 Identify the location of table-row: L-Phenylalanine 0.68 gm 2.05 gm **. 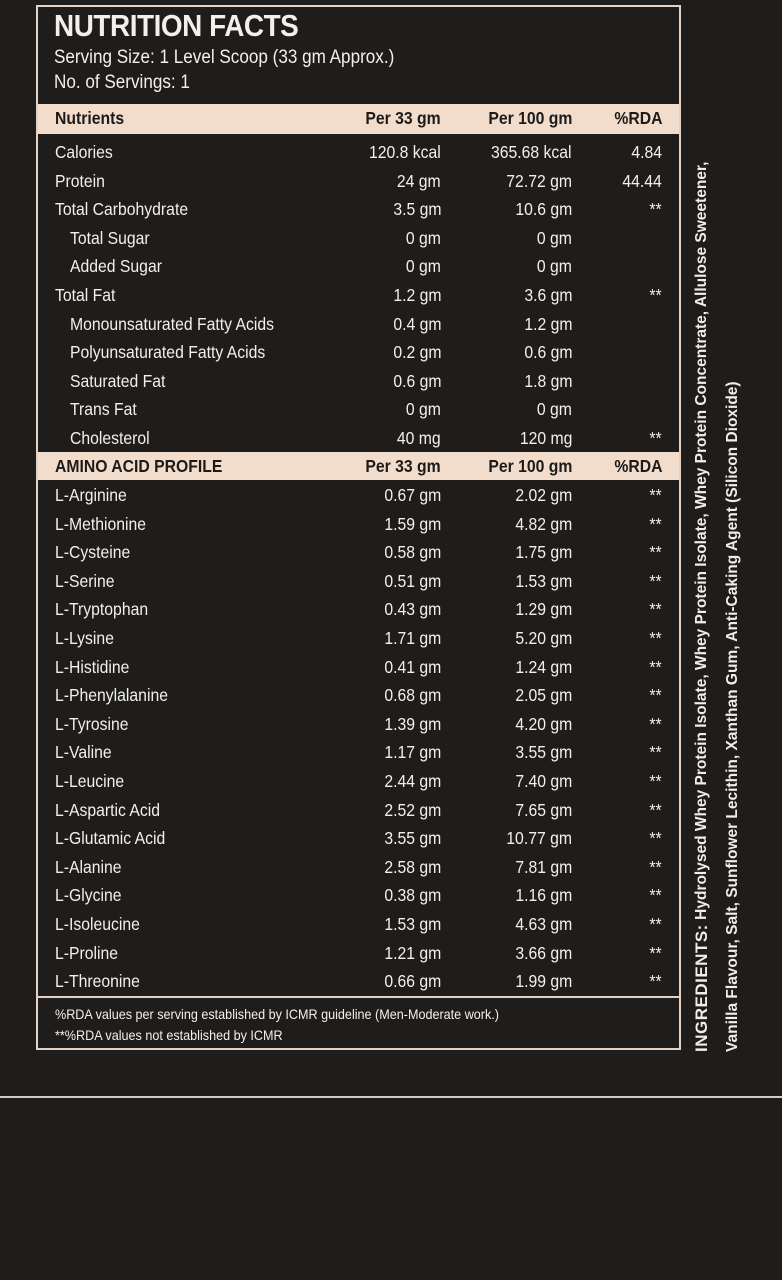
(358, 695).